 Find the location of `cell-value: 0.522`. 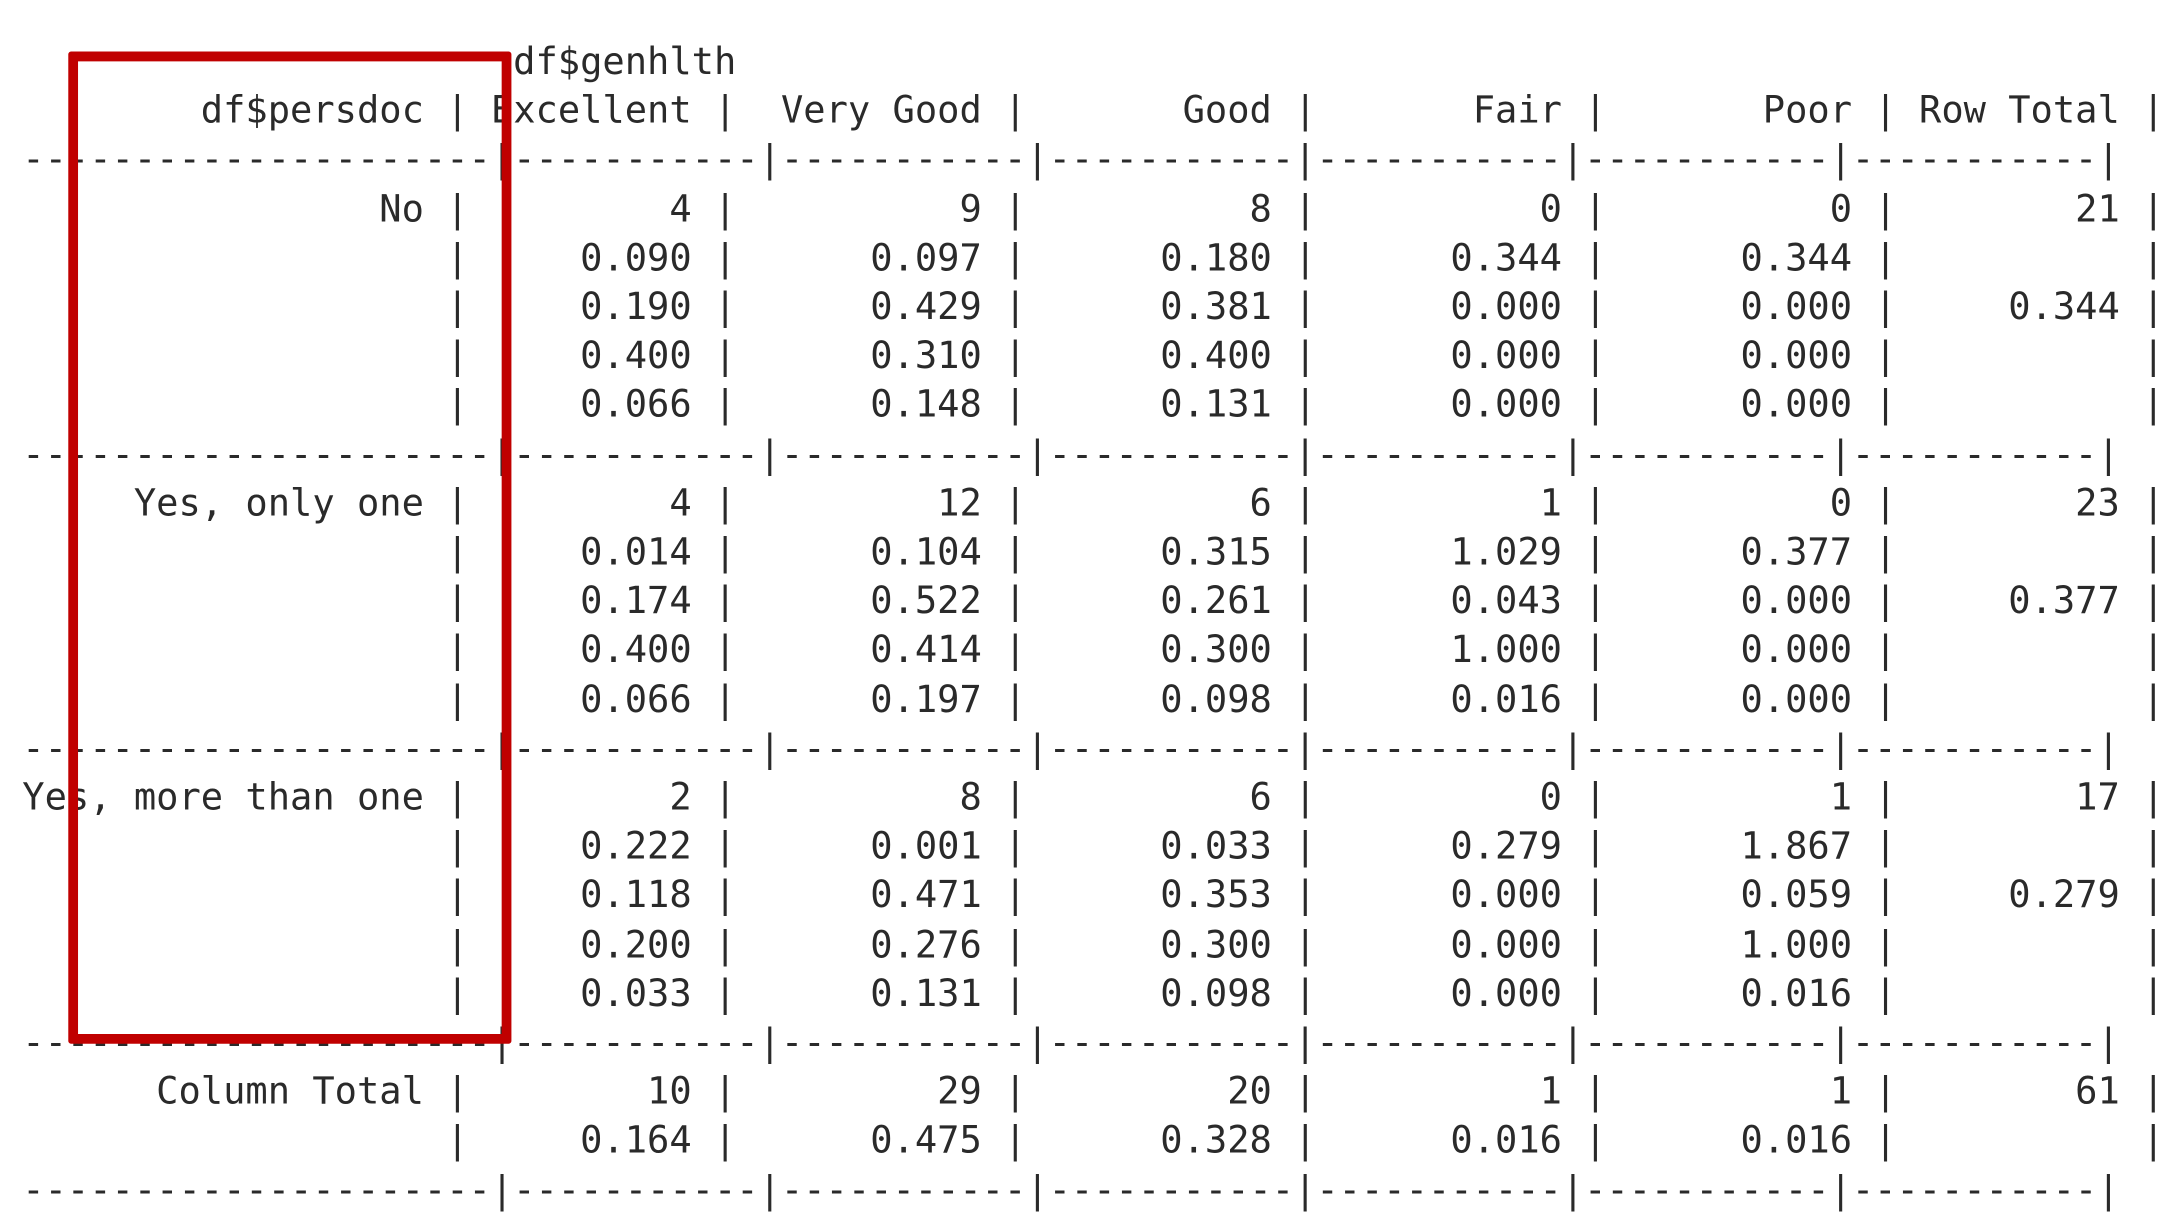

cell-value: 0.522 is located at coordinates (881, 601).